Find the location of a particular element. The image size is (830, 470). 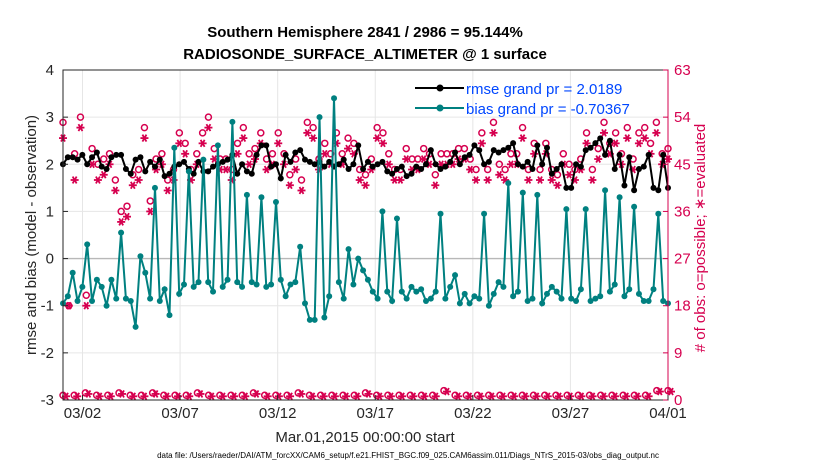

y-right-tick-label: 54 is located at coordinates (682, 117).